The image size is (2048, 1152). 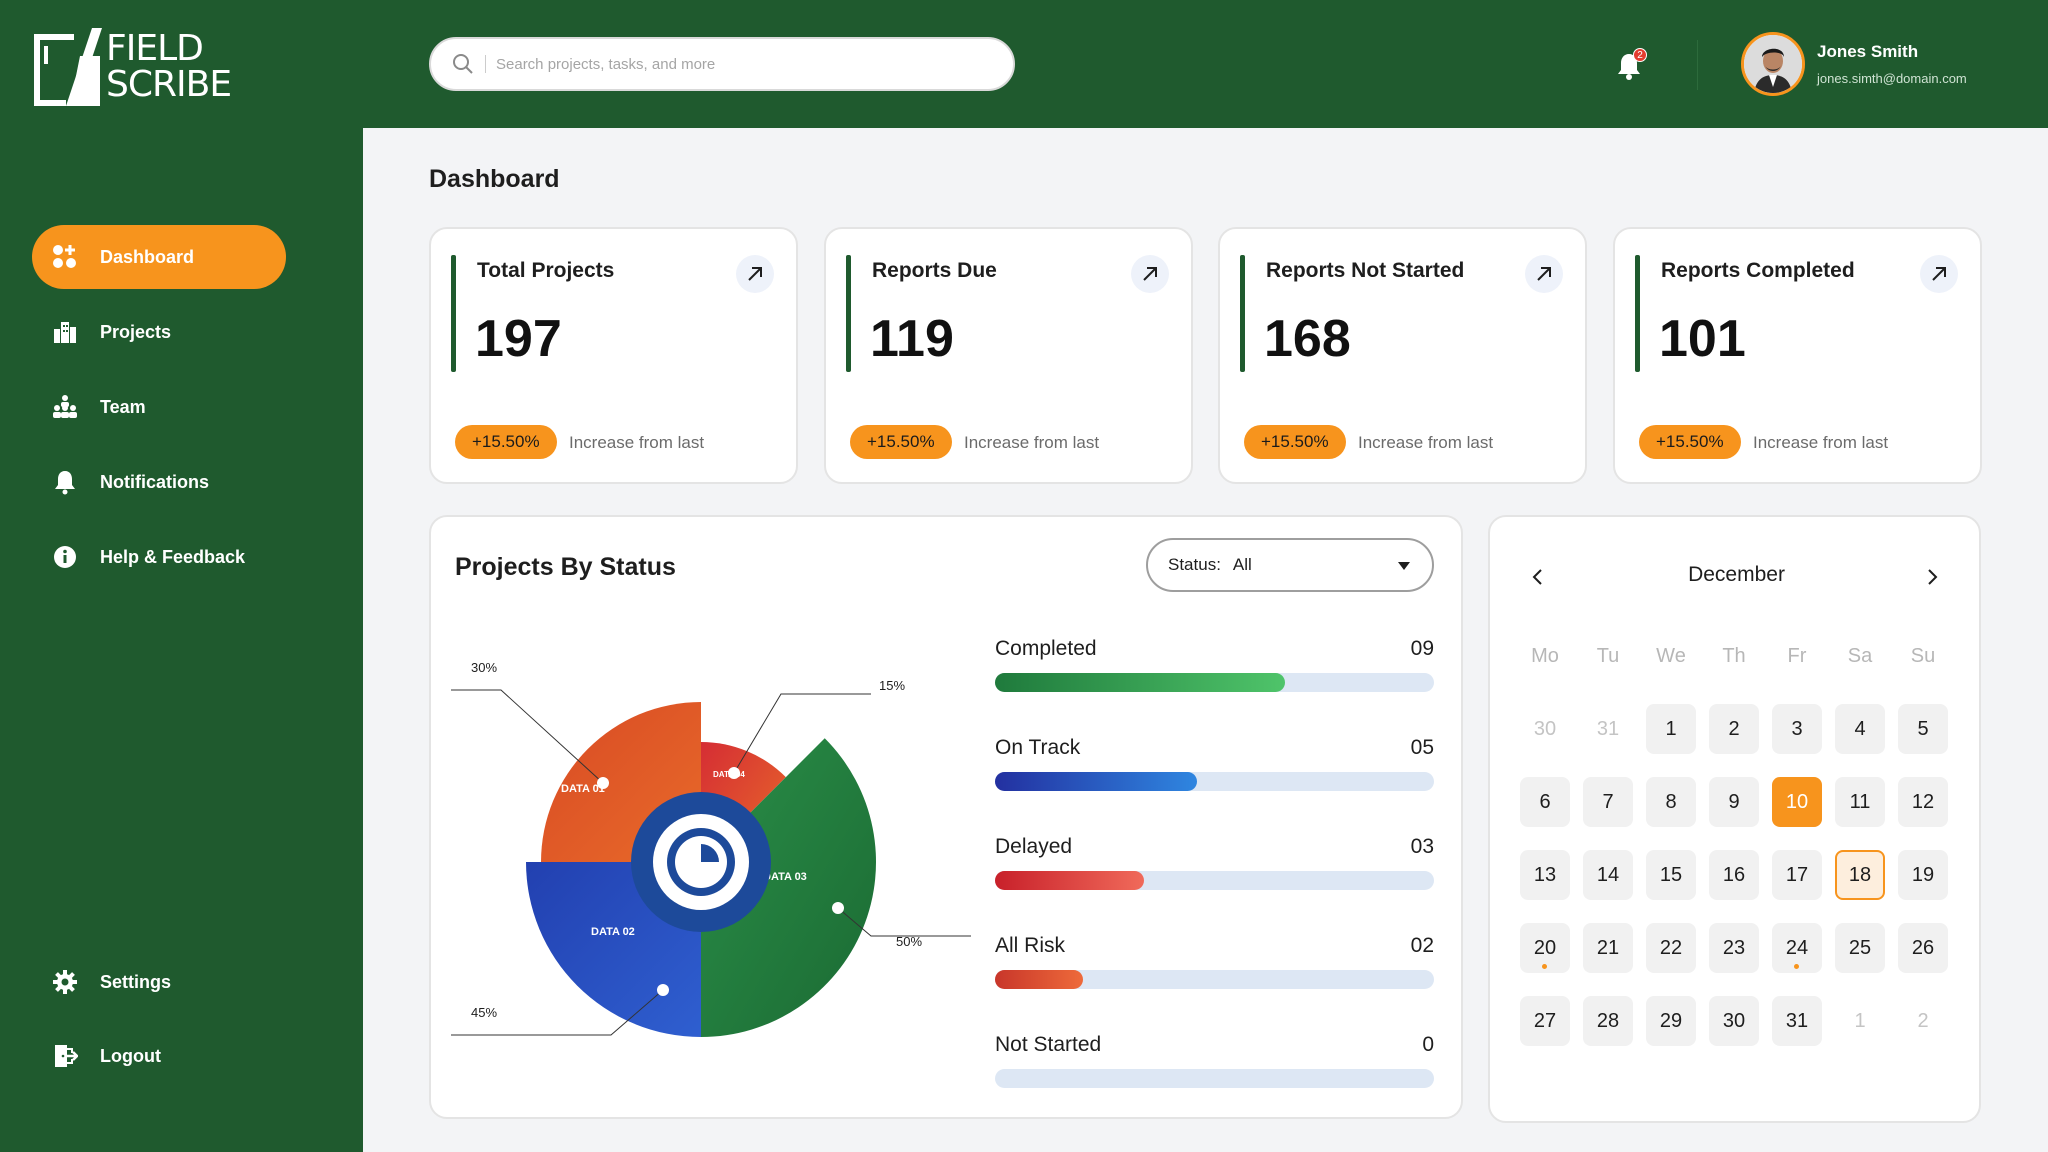 What do you see at coordinates (1608, 1021) in the screenshot?
I see `calendar-day: 28` at bounding box center [1608, 1021].